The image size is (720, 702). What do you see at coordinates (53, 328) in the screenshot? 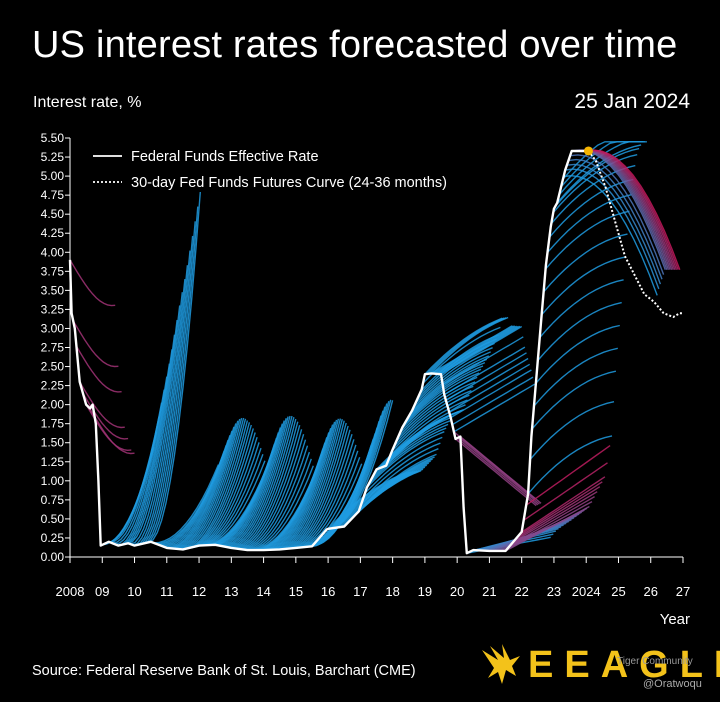
I see `y-tick-label: 3.00` at bounding box center [53, 328].